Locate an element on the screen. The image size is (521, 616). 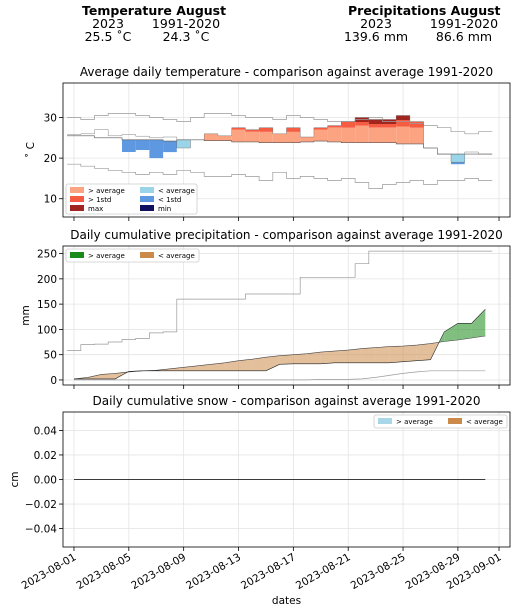
y-tick-label: −0.04 is located at coordinates (41, 530).